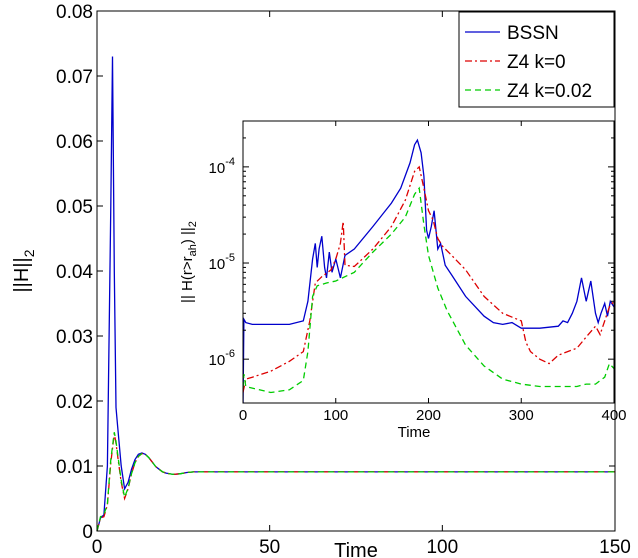  I want to click on main-x-tick-label: 150, so click(615, 547).